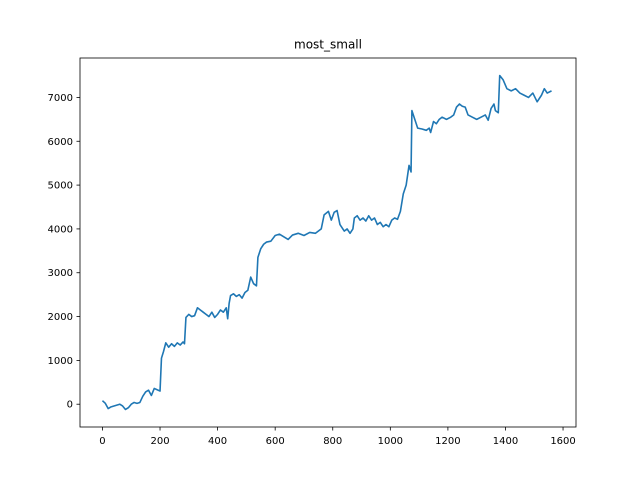 This screenshot has height=480, width=640. Describe the element at coordinates (390, 441) in the screenshot. I see `x-tick-label: 1000` at that location.